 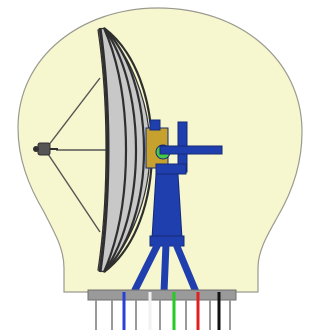 I want to click on azimuth-pedestal, so click(x=189, y=148).